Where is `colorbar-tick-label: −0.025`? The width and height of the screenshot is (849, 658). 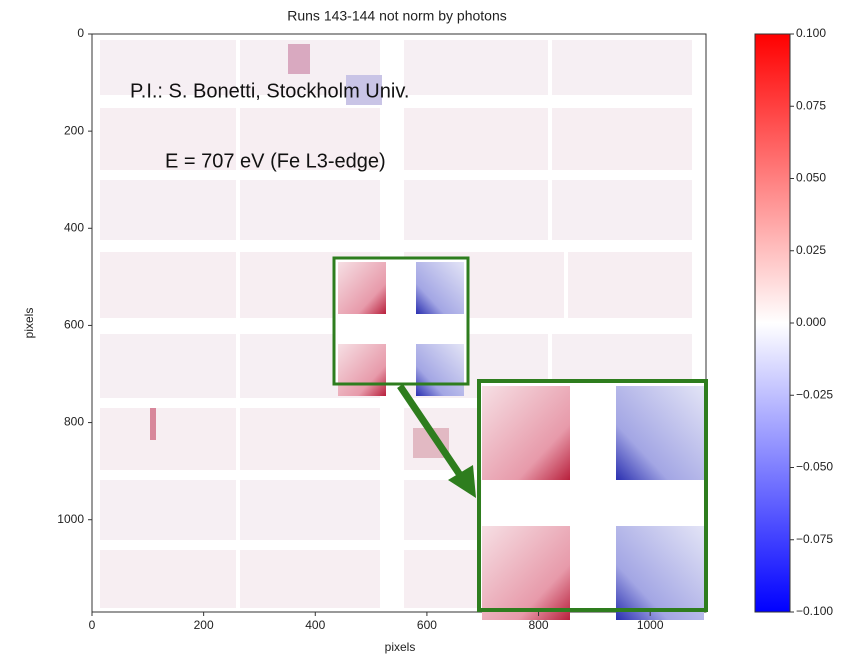 colorbar-tick-label: −0.025 is located at coordinates (814, 394).